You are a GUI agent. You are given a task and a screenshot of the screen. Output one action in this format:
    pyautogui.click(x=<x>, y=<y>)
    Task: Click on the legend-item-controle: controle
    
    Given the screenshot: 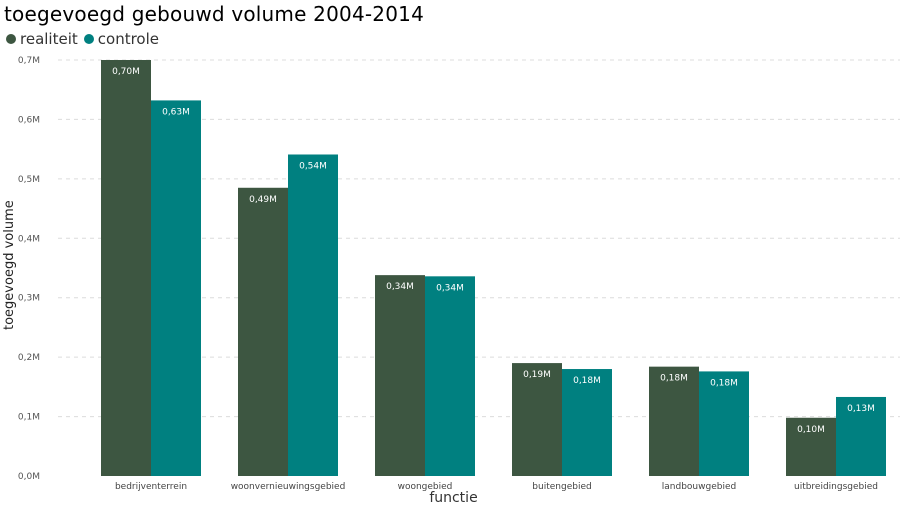 What is the action you would take?
    pyautogui.click(x=121, y=39)
    